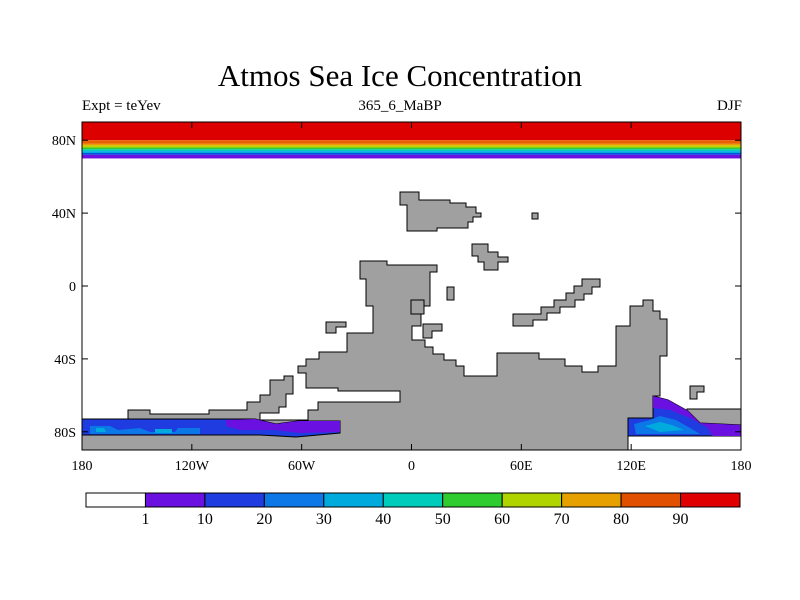  Describe the element at coordinates (72, 287) in the screenshot. I see `lat-tick-label: 0` at that location.